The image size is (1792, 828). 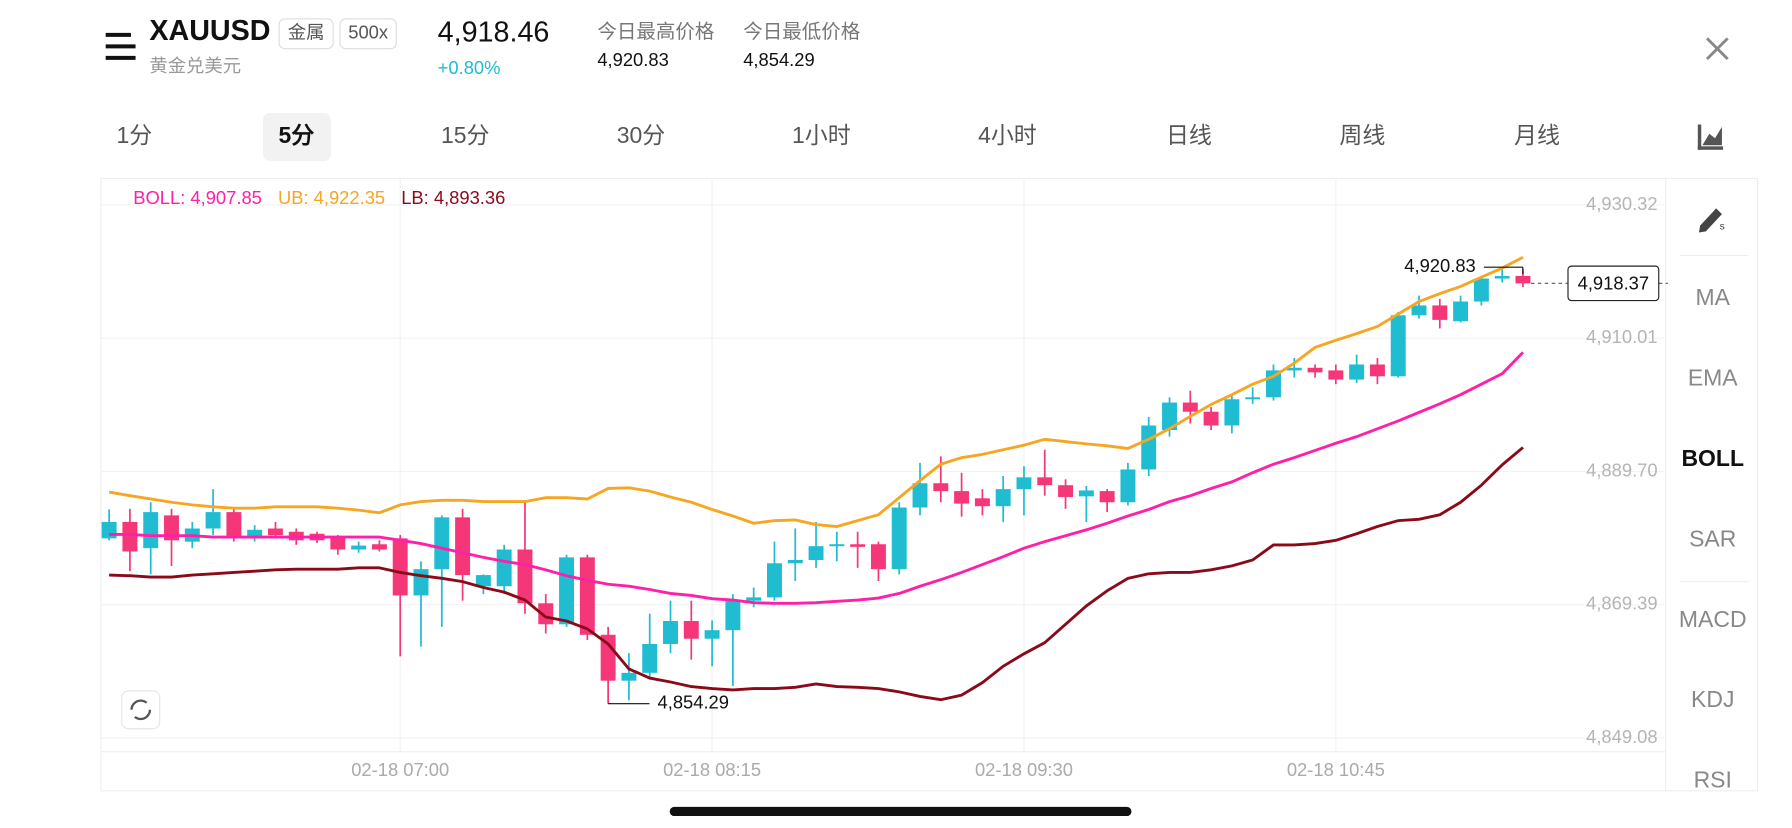 I want to click on timeframe-tab: 30分, so click(x=641, y=135).